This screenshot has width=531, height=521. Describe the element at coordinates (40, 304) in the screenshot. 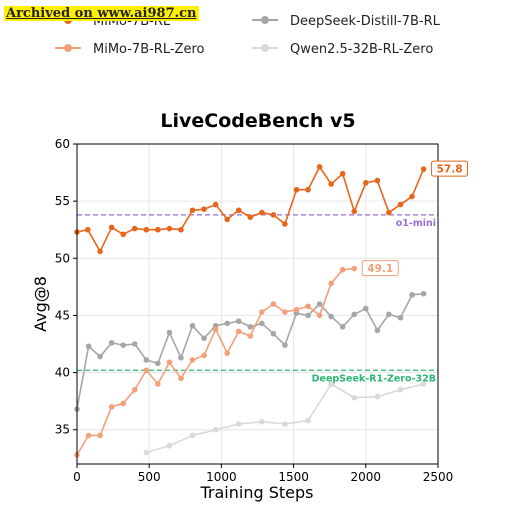

I see `y-axis-label: Avg@8` at that location.